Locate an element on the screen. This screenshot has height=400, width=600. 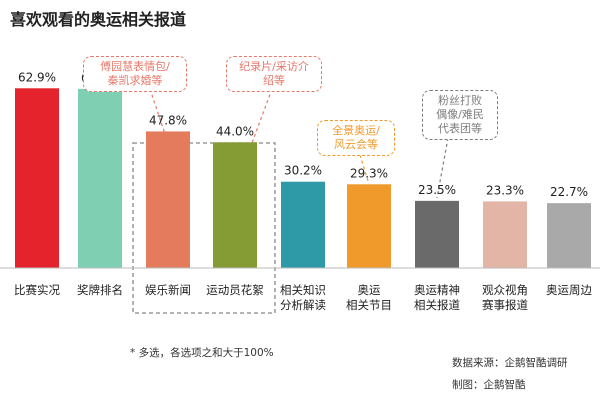
category-label-7: 奥运精神 相关报道 is located at coordinates (437, 297).